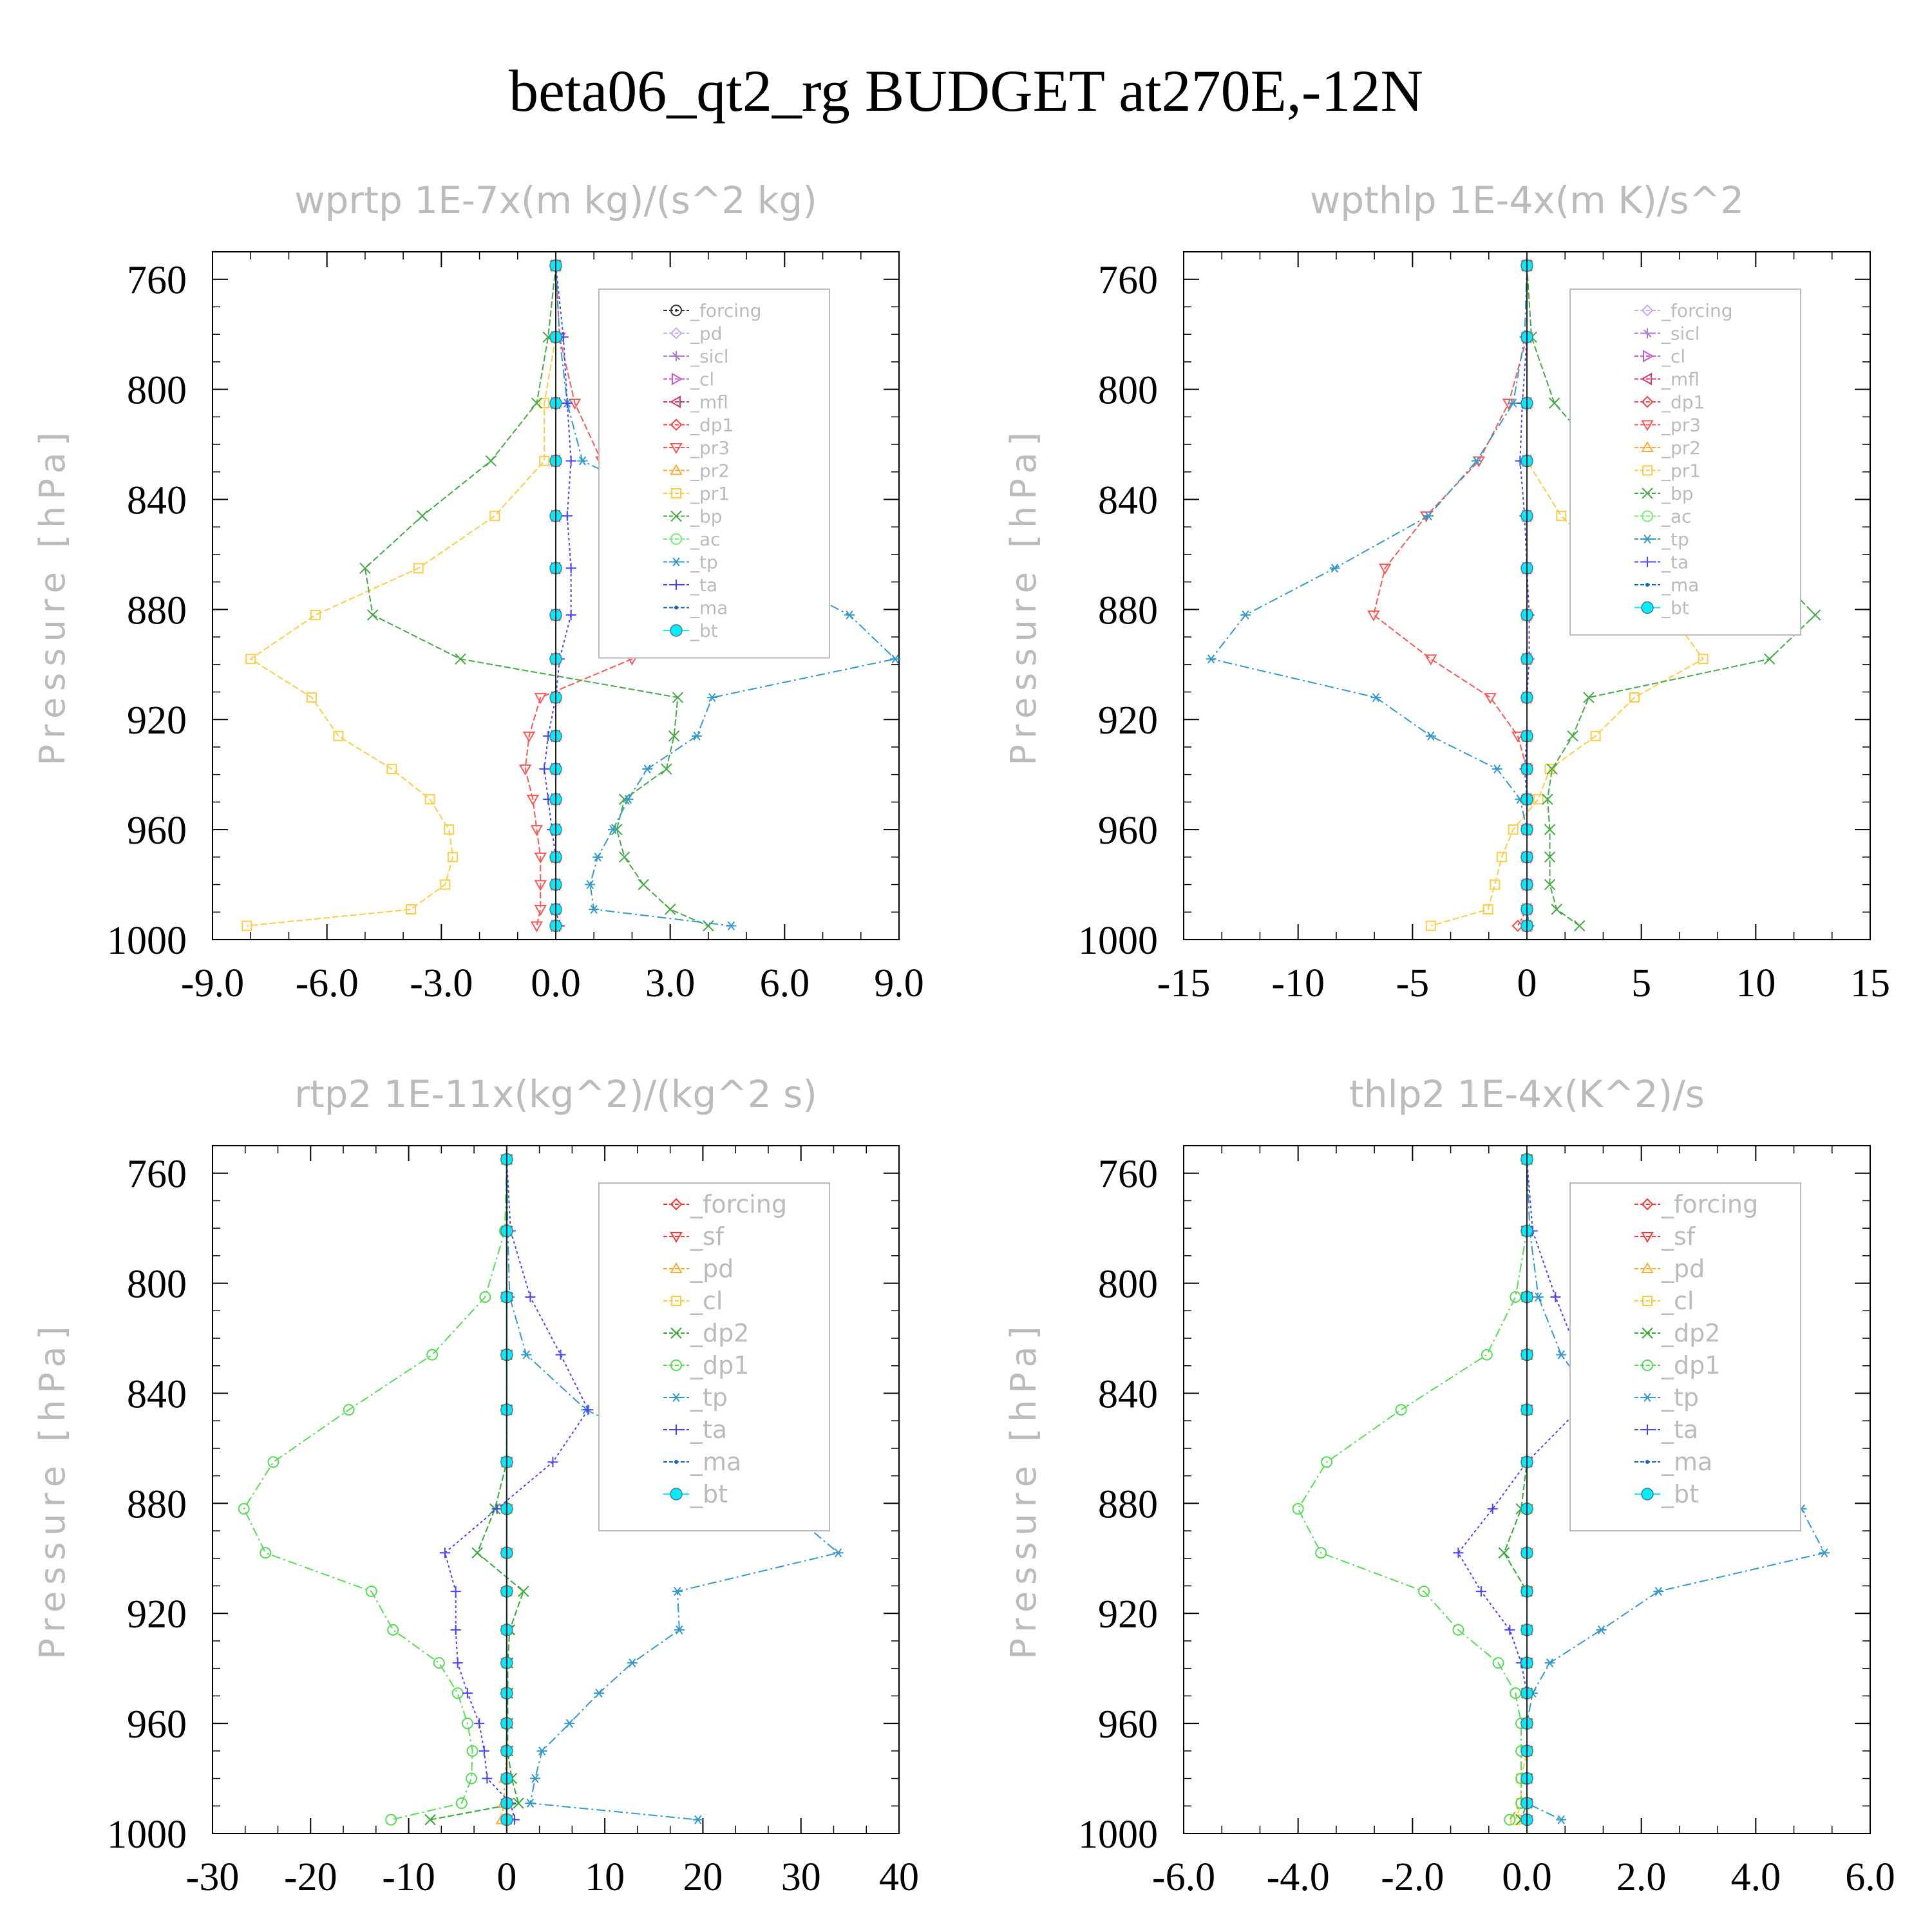 Image resolution: width=1932 pixels, height=1932 pixels. Describe the element at coordinates (1118, 941) in the screenshot. I see `y-tick-label: 1000` at that location.